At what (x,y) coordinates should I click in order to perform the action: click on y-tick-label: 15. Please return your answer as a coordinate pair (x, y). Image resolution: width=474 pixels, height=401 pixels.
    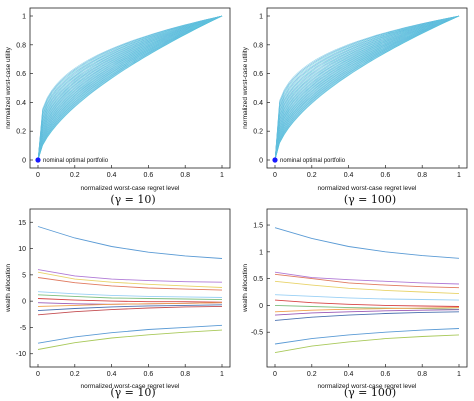
    Looking at the image, I should click on (22, 223).